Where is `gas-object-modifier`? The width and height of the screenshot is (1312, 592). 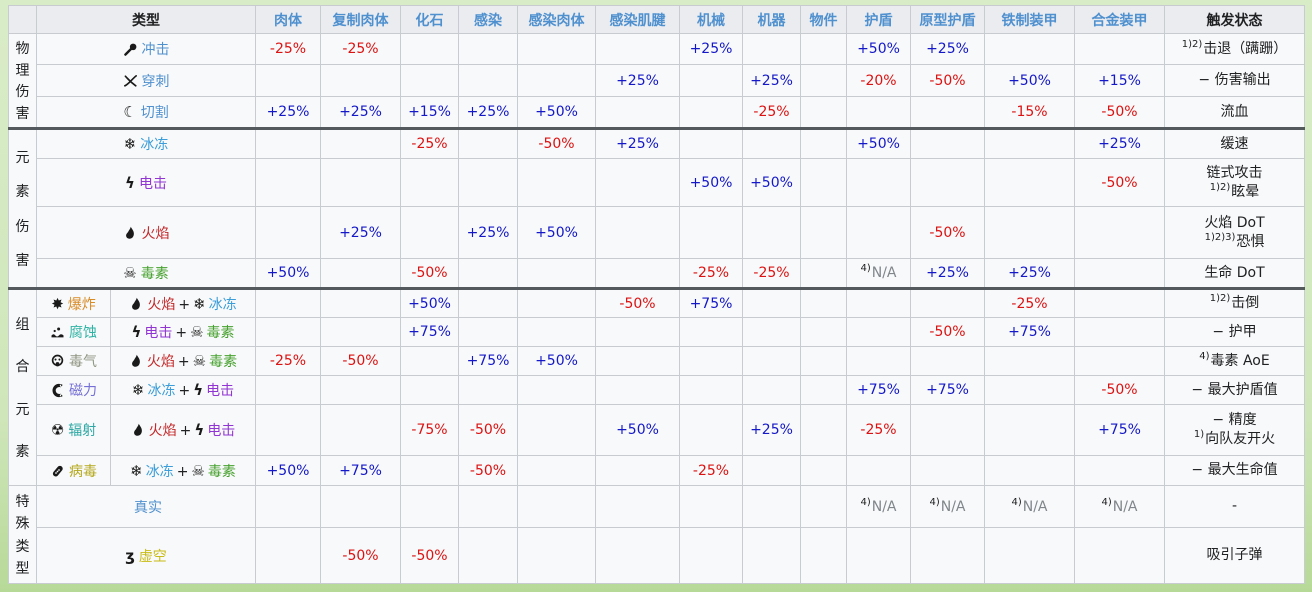 gas-object-modifier is located at coordinates (823, 361).